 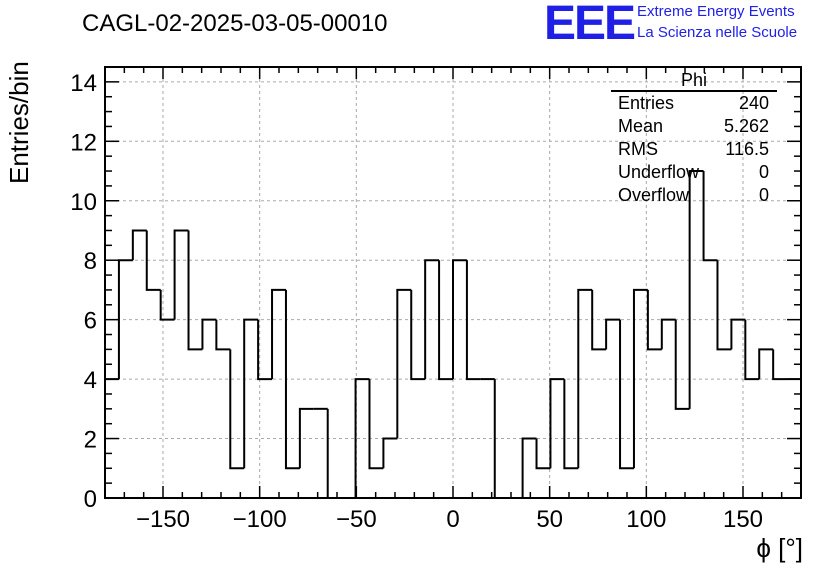 What do you see at coordinates (743, 519) in the screenshot?
I see `x-tick-label: 150` at bounding box center [743, 519].